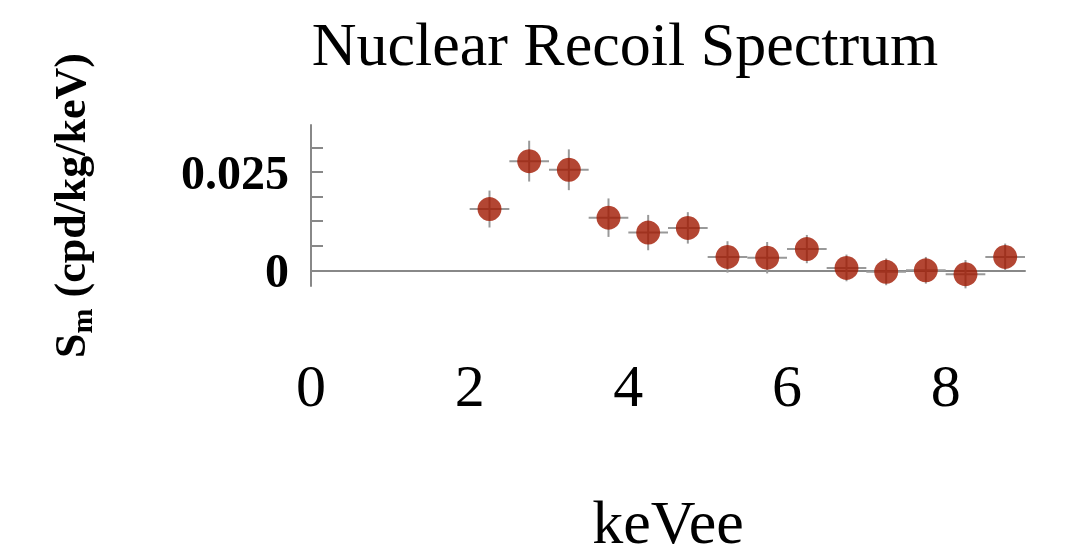 The image size is (1084, 554). Describe the element at coordinates (625, 44) in the screenshot. I see `chart-title: Nuclear Recoil Spectrum` at that location.